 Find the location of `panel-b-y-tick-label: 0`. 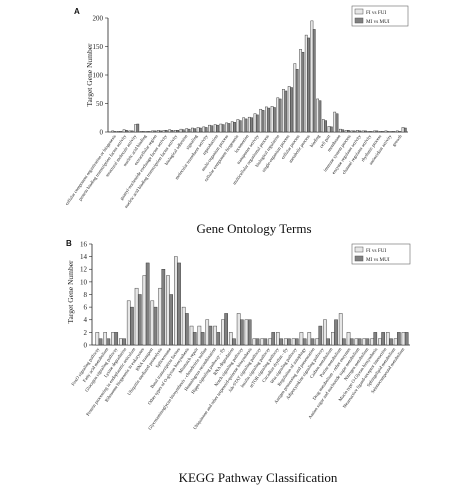

panel-b-y-tick-label: 0 is located at coordinates (86, 345).